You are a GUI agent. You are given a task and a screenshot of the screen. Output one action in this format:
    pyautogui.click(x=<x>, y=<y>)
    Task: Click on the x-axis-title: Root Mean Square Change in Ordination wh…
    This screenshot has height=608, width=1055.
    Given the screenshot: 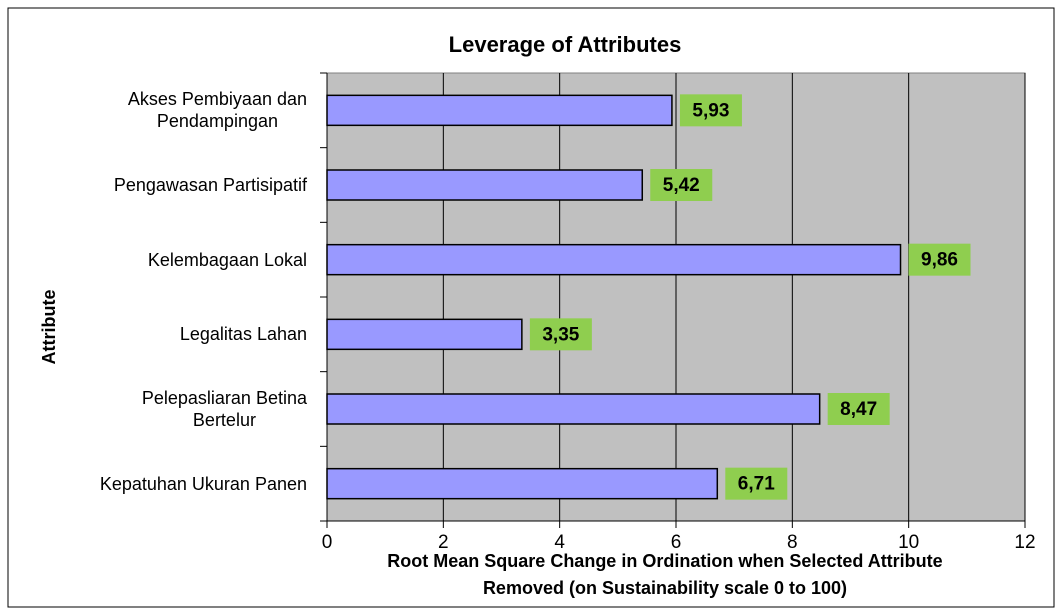 What is the action you would take?
    pyautogui.click(x=665, y=574)
    